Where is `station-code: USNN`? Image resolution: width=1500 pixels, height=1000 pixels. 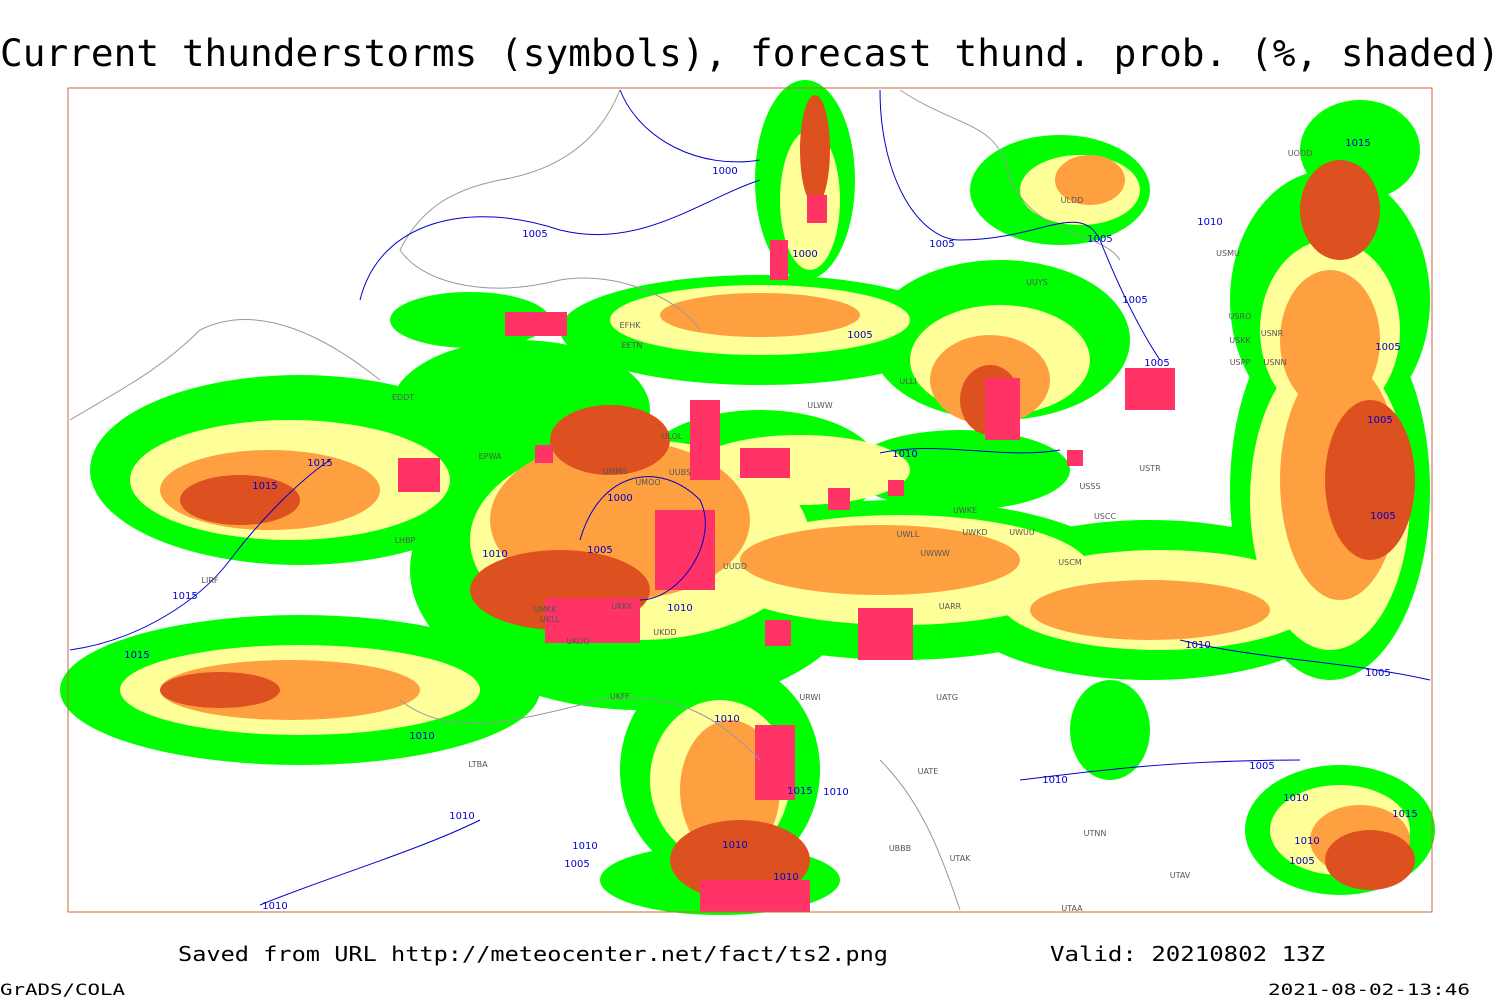
station-code: USNN is located at coordinates (1275, 362).